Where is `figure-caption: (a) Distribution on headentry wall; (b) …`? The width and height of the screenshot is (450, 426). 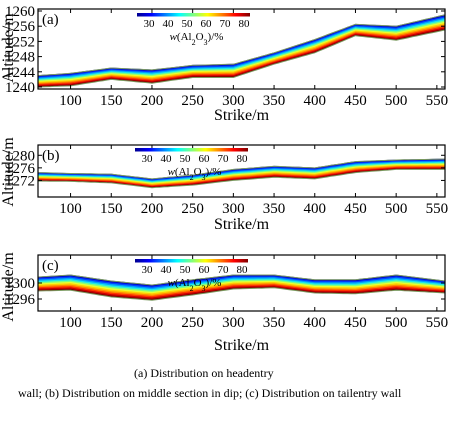 figure-caption: (a) Distribution on headentry wall; (b) … is located at coordinates (228, 383).